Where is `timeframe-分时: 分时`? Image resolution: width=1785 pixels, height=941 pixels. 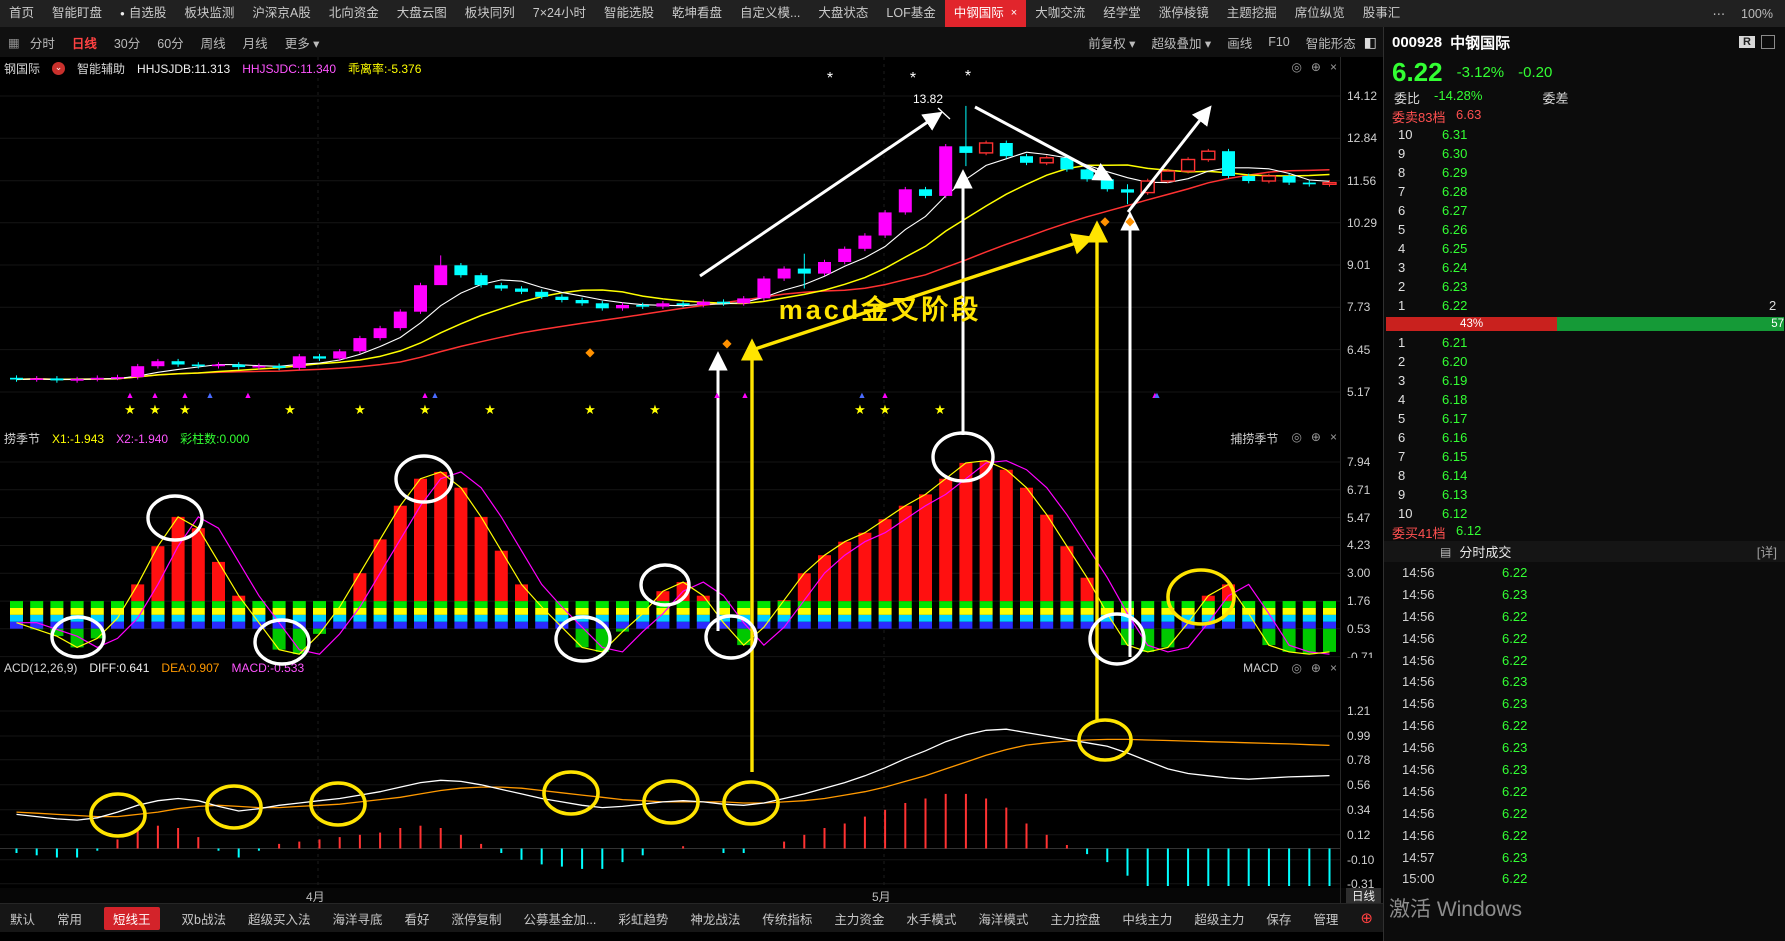
timeframe-分时: 分时 is located at coordinates (42, 43).